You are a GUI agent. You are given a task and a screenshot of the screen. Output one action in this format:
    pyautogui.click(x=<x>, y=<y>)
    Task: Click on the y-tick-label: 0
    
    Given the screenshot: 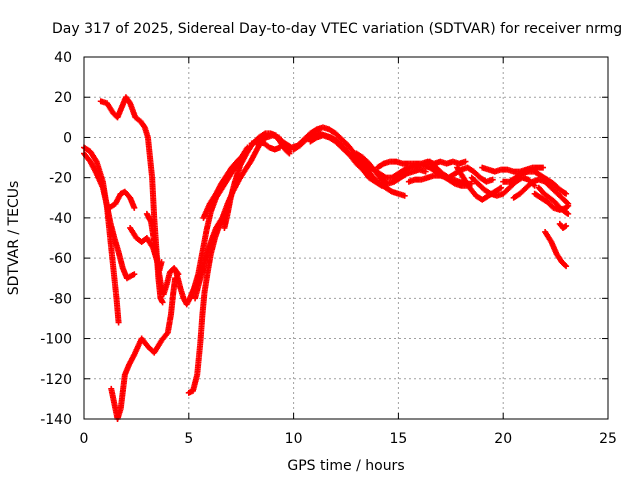 What is the action you would take?
    pyautogui.click(x=67, y=138)
    